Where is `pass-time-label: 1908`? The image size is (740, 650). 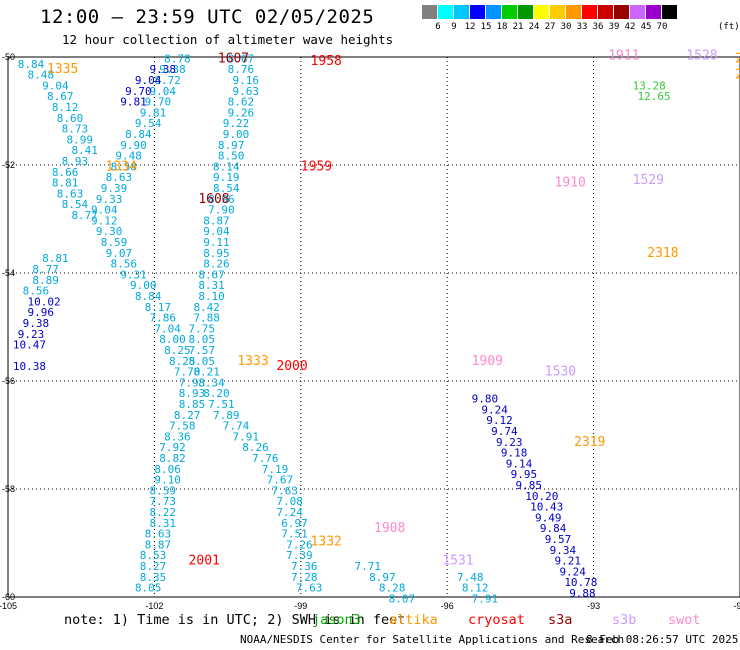
pass-time-label: 1908 is located at coordinates (389, 528).